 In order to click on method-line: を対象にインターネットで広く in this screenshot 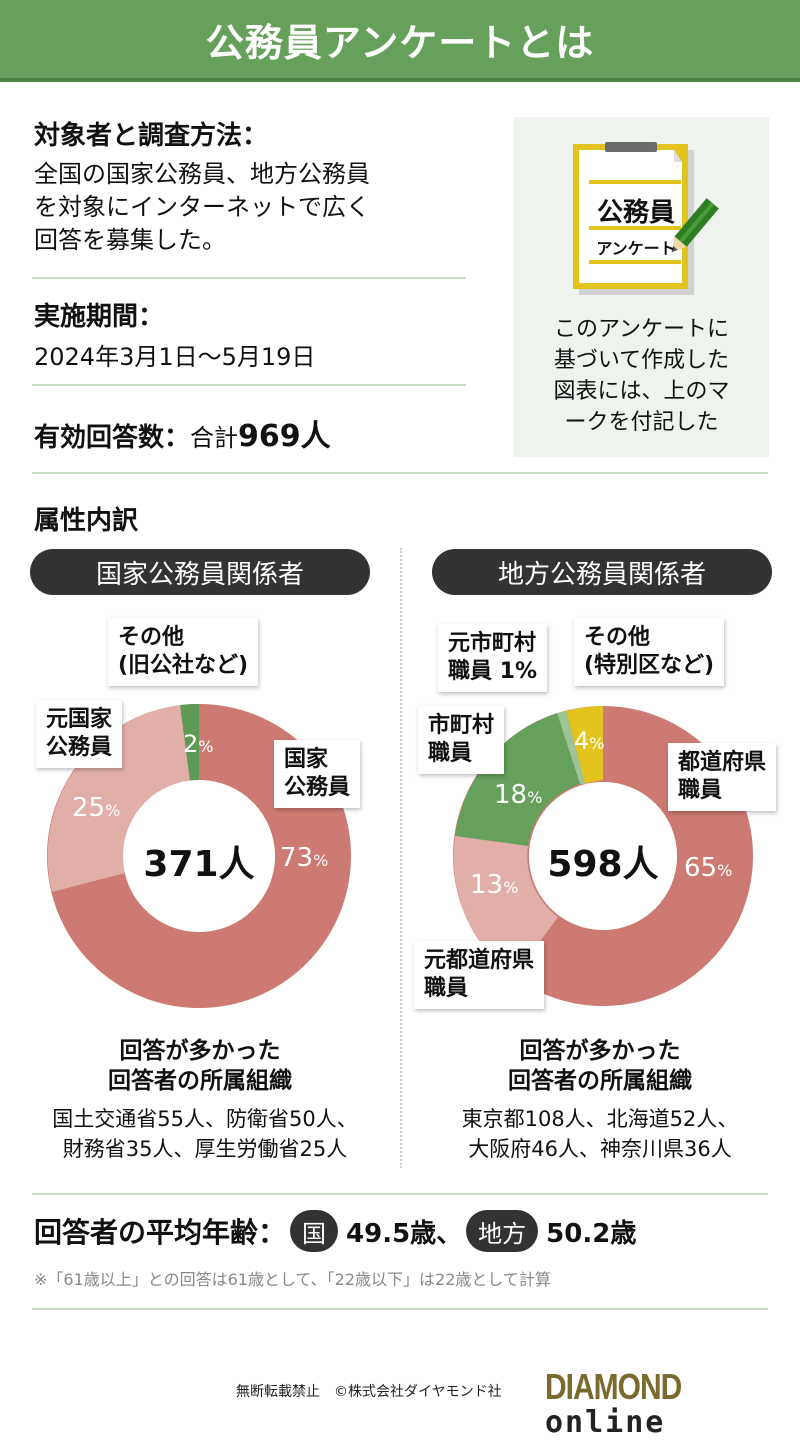, I will do `click(202, 207)`.